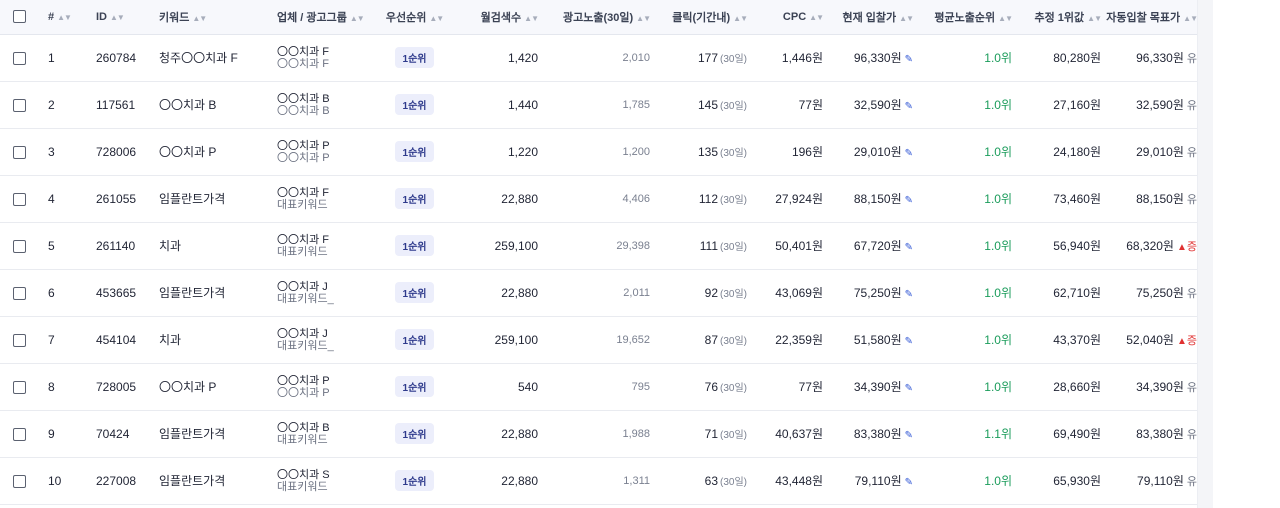  What do you see at coordinates (218, 17) in the screenshot?
I see `column-header-keyword: 키워드 ▲▼` at bounding box center [218, 17].